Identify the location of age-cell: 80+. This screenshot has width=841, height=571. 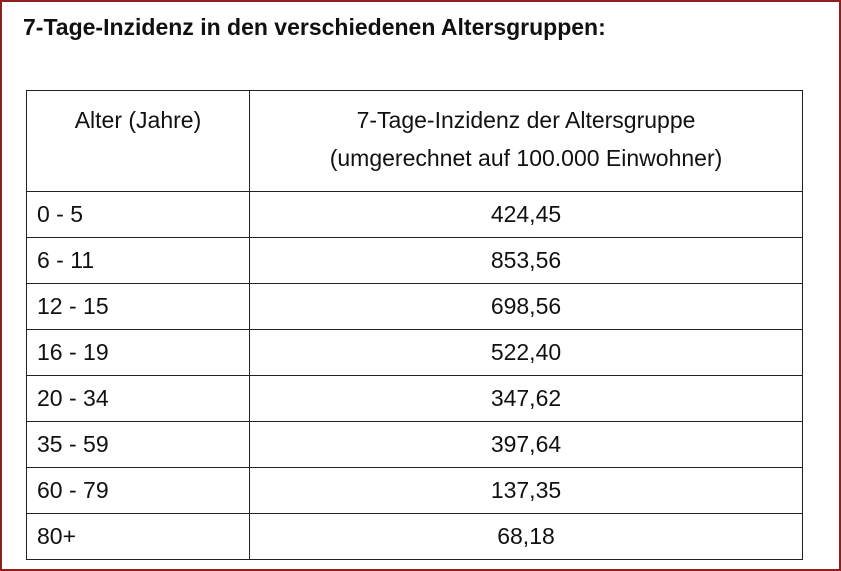
(138, 536).